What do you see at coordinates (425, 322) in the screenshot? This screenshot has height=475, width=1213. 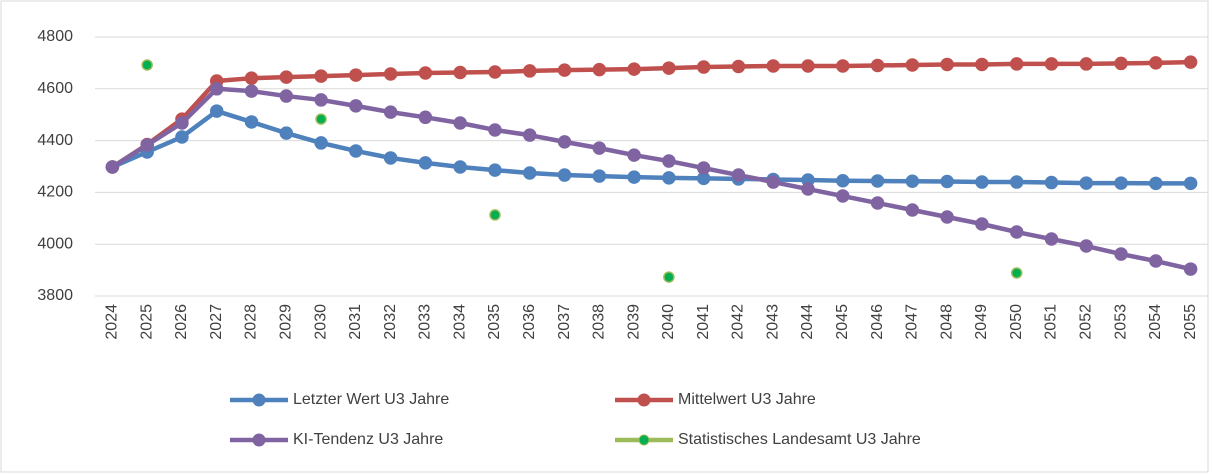 I see `x-tick-label: 2033` at bounding box center [425, 322].